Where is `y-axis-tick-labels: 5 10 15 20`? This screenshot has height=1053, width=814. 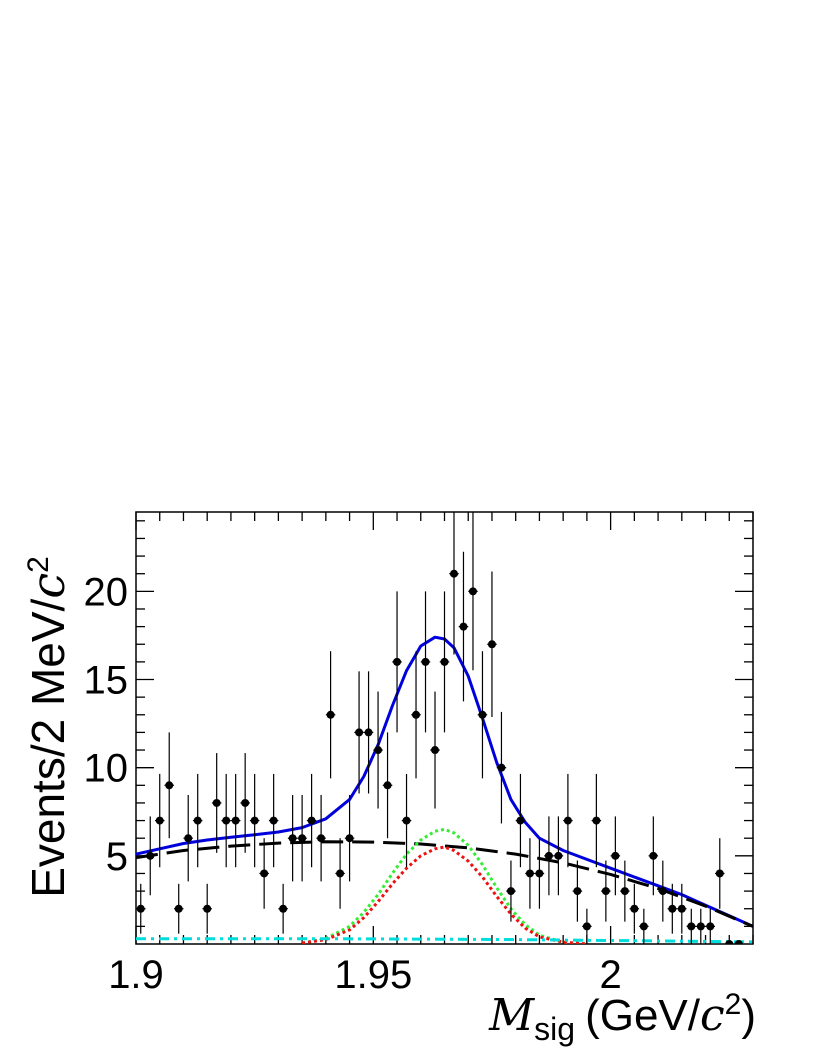 y-axis-tick-labels: 5 10 15 20 is located at coordinates (106, 724).